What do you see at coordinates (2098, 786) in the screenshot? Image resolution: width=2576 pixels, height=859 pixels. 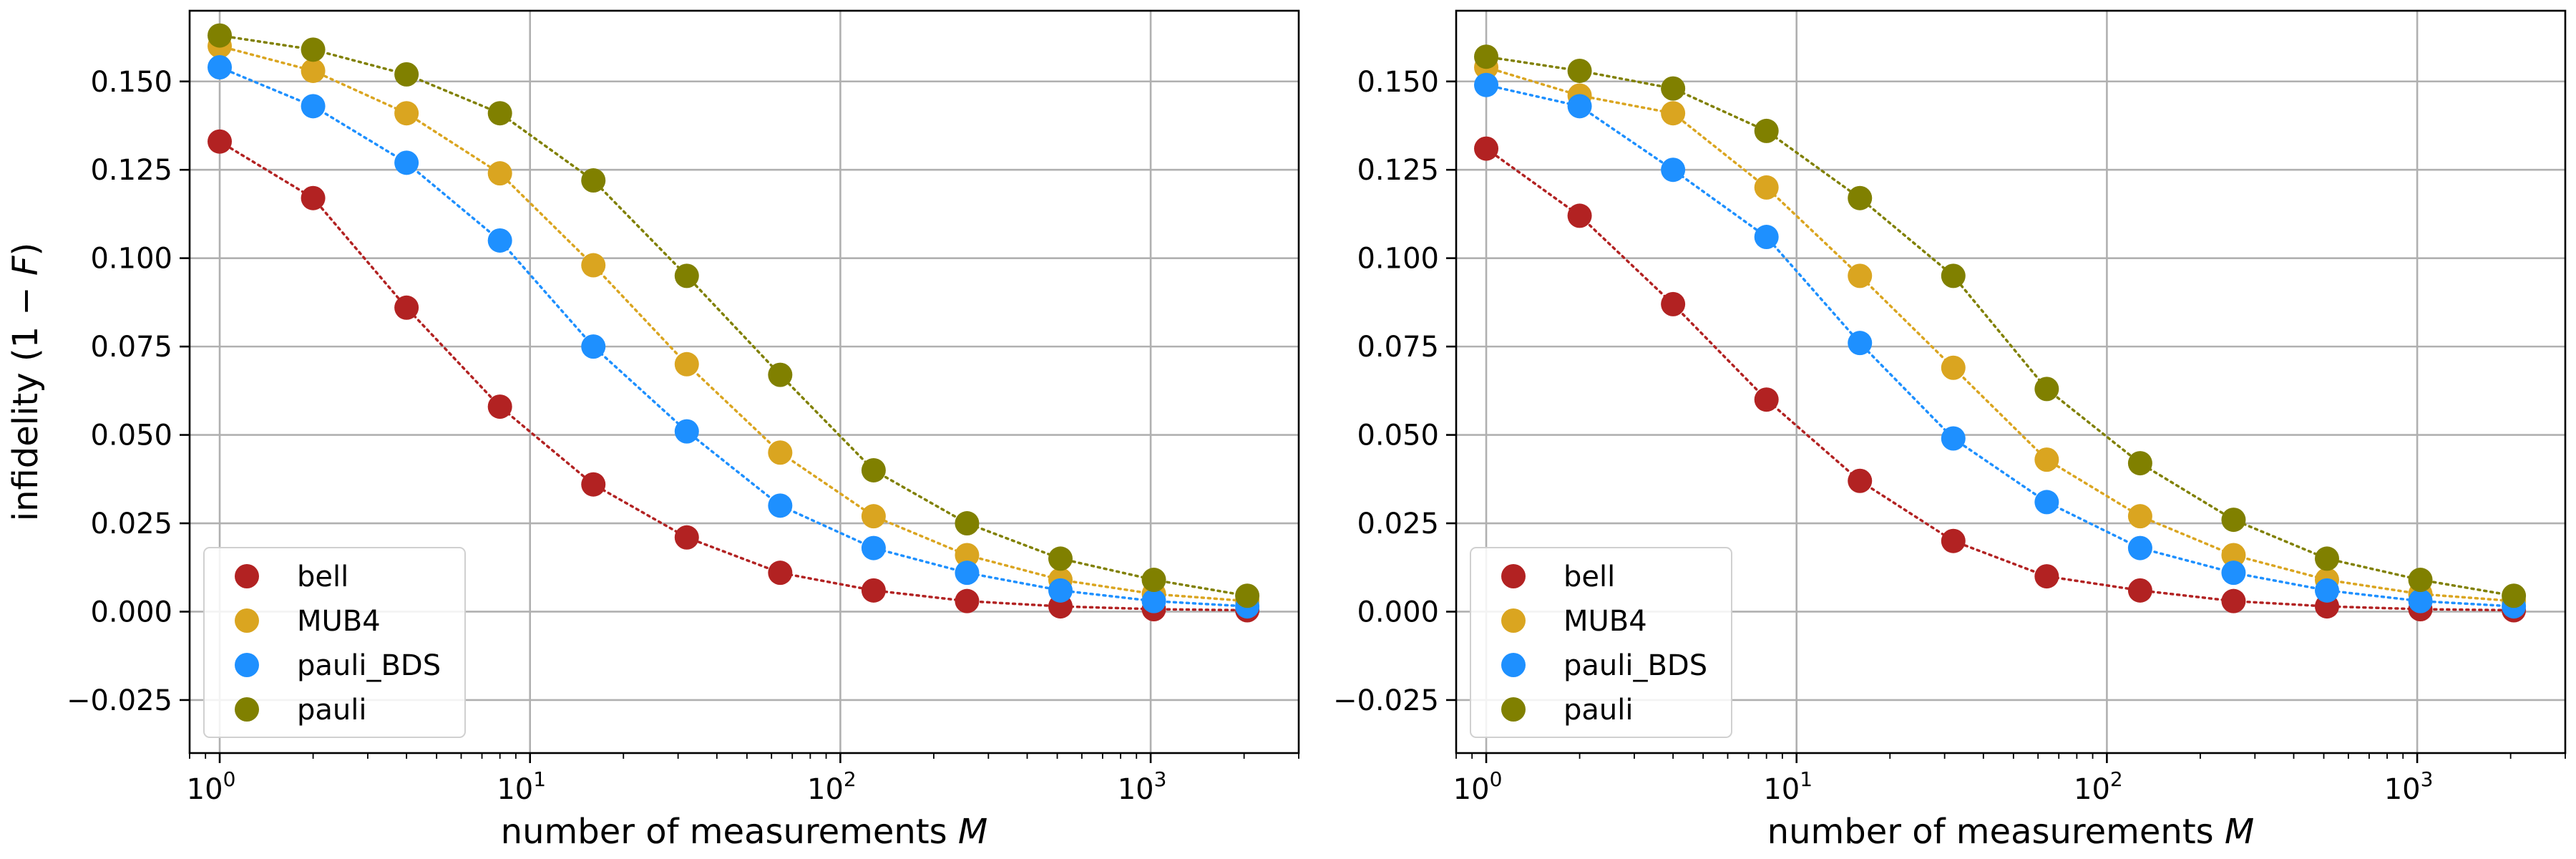 I see `x-tick-label: 10²` at bounding box center [2098, 786].